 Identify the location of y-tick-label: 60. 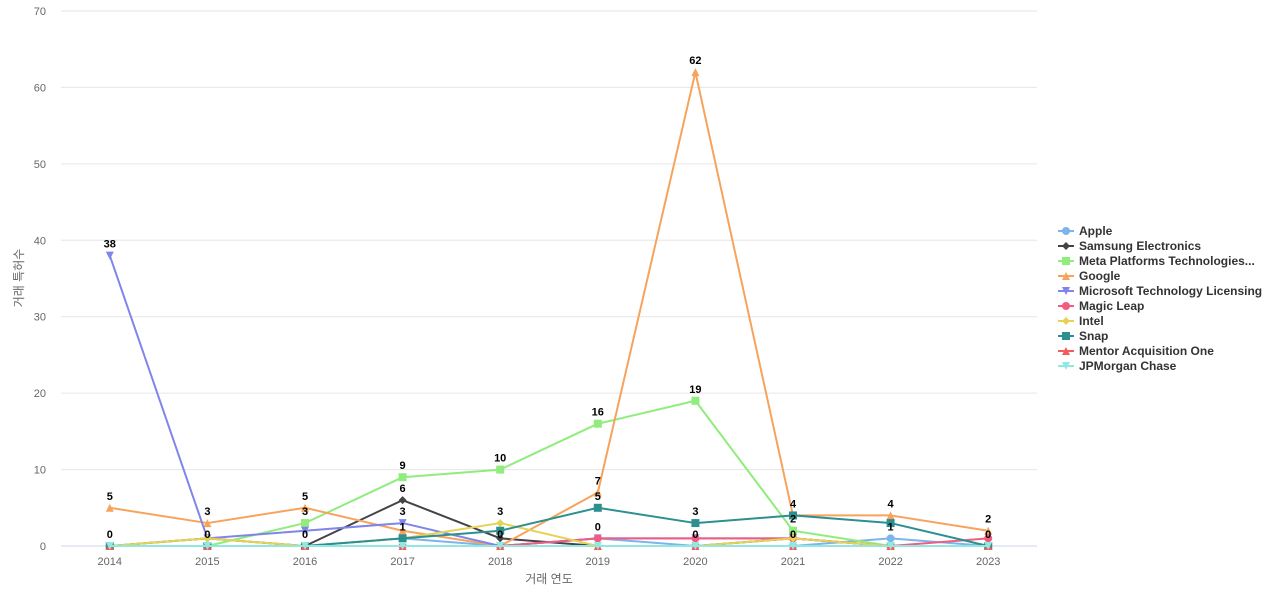
(40, 88).